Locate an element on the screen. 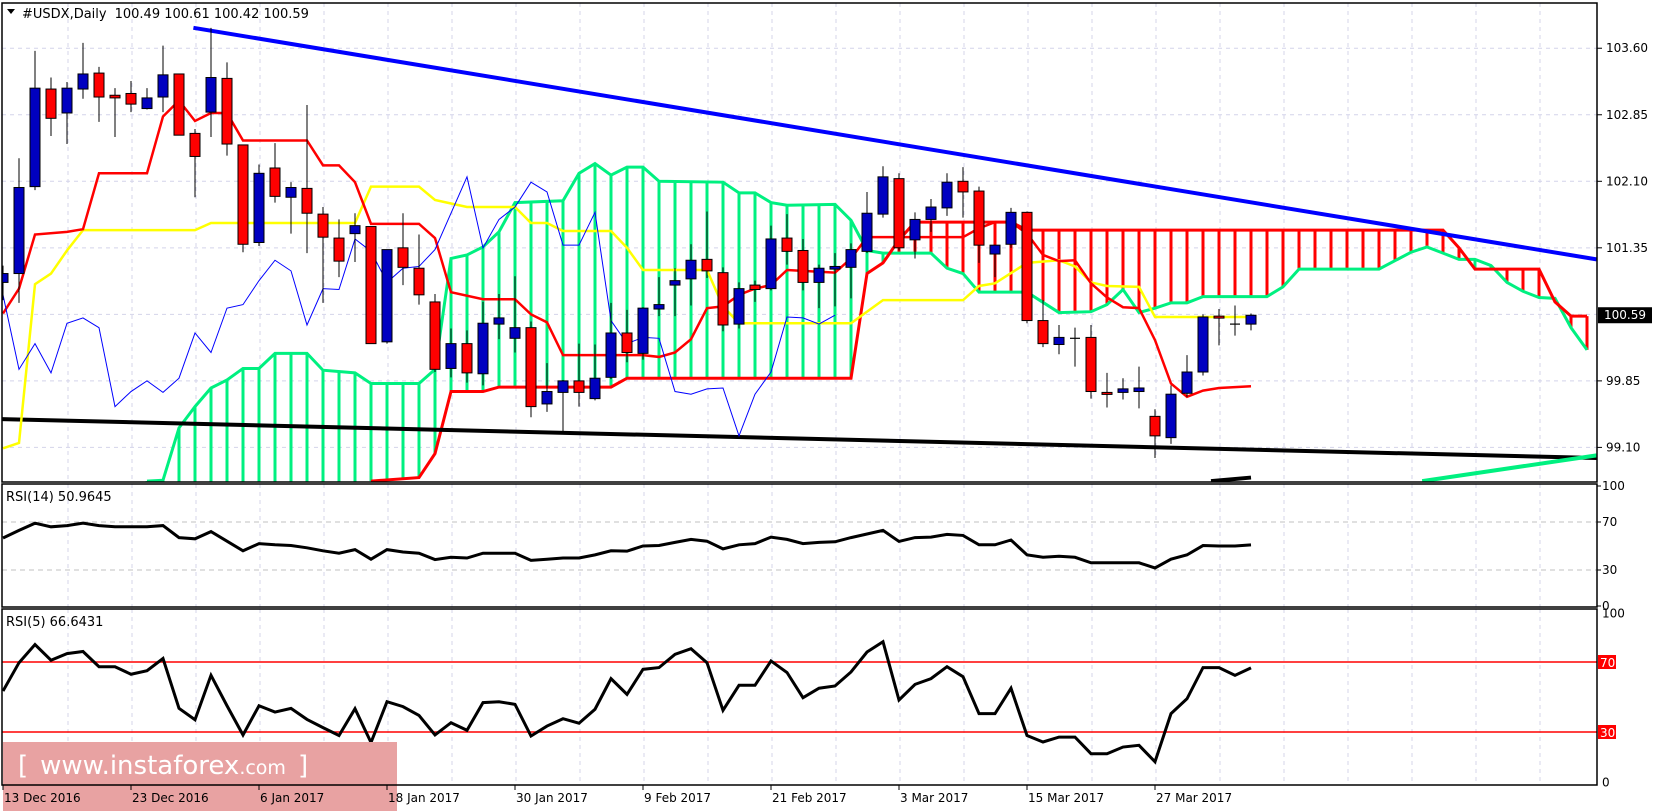 This screenshot has height=811, width=1657. rsi14-tick-label: 70 is located at coordinates (1609, 522).